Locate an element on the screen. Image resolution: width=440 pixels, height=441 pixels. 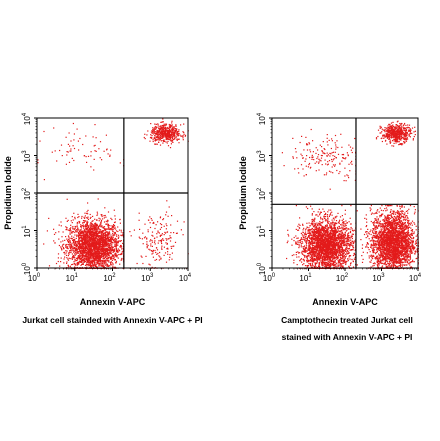
y-tick-label: 104 is located at coordinates (27, 118).